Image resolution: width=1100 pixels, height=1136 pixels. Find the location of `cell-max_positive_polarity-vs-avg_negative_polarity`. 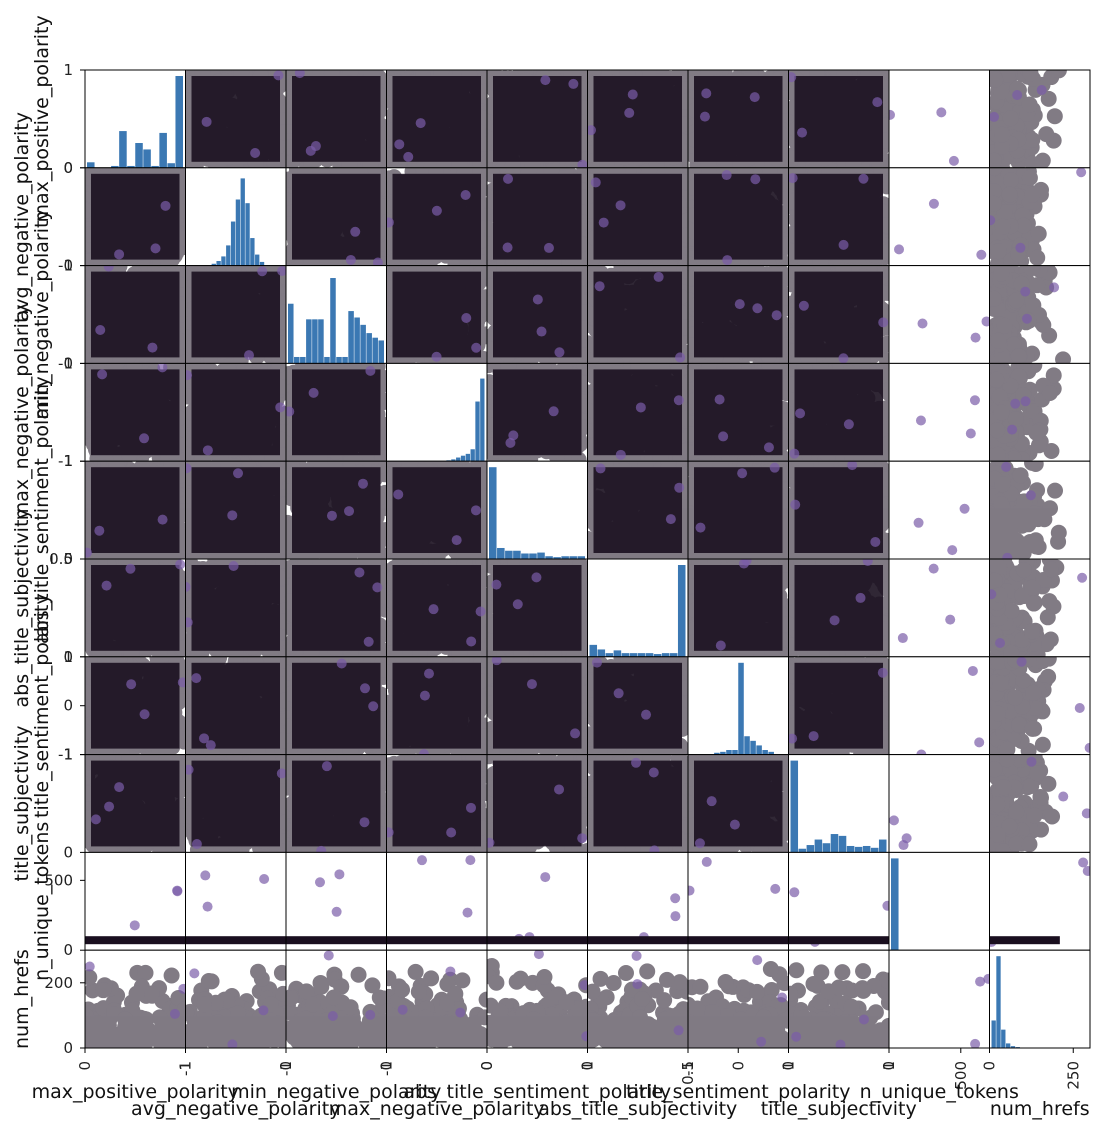

cell-max_positive_polarity-vs-avg_negative_polarity is located at coordinates (235, 118).